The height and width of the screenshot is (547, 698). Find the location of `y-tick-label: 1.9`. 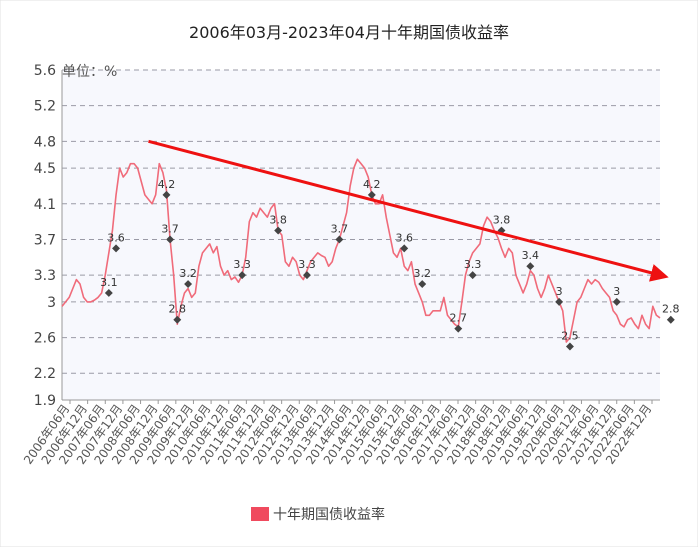

y-tick-label: 1.9 is located at coordinates (45, 401).